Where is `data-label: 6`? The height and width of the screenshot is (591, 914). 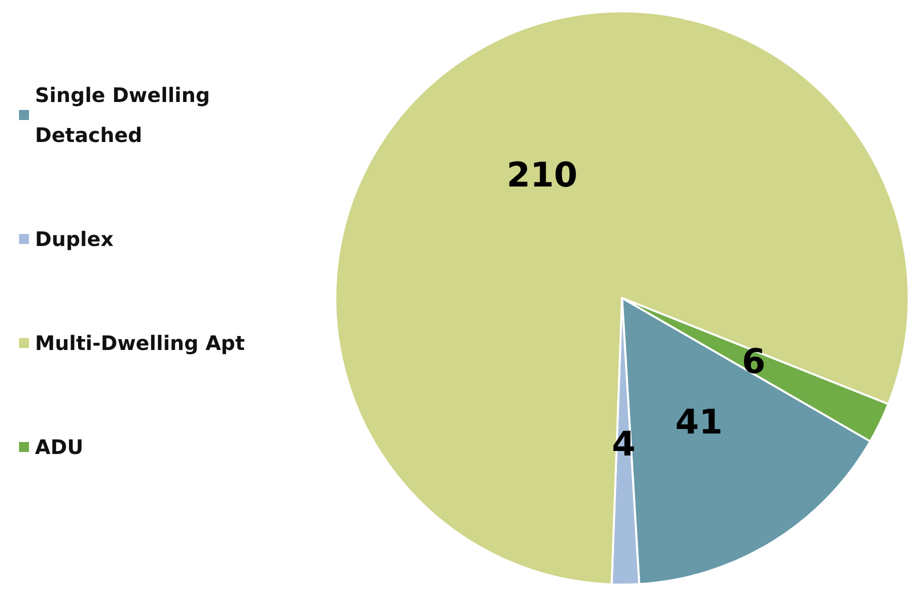
data-label: 6 is located at coordinates (754, 362).